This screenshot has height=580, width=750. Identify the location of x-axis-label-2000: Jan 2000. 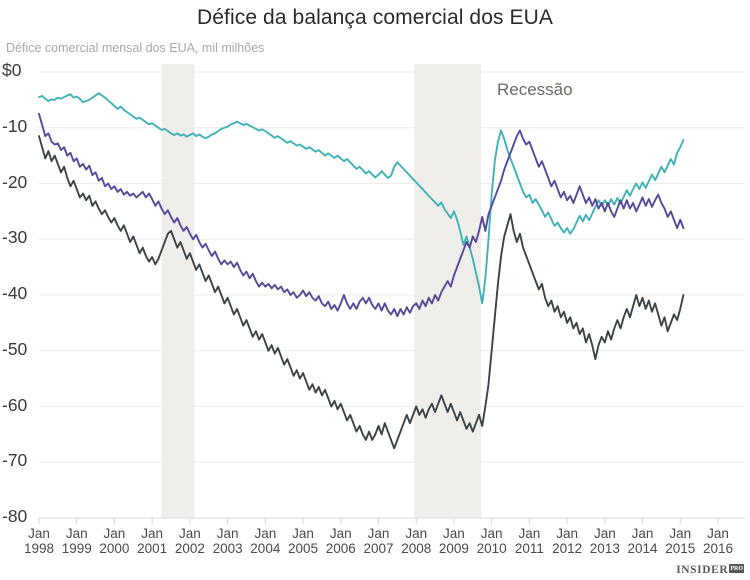
(114, 541).